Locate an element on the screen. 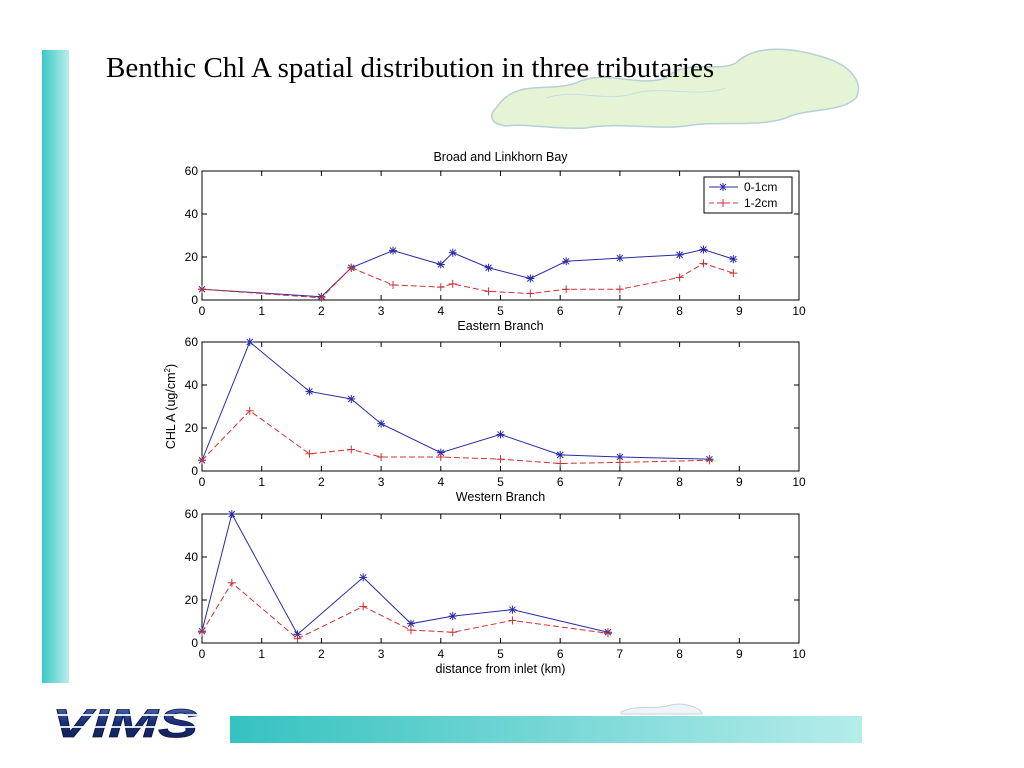 The width and height of the screenshot is (1024, 768). x-axis-label: Eastern Branch is located at coordinates (500, 326).